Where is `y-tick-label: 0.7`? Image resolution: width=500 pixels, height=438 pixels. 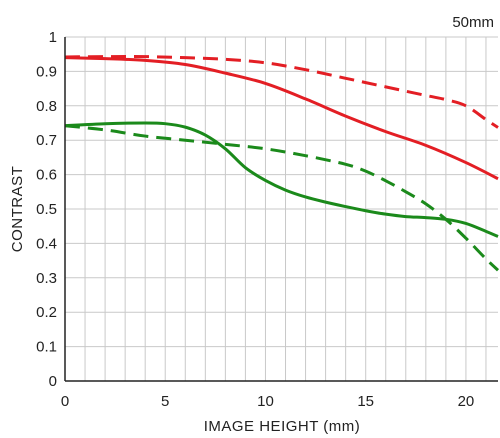 y-tick-label: 0.7 is located at coordinates (46, 140).